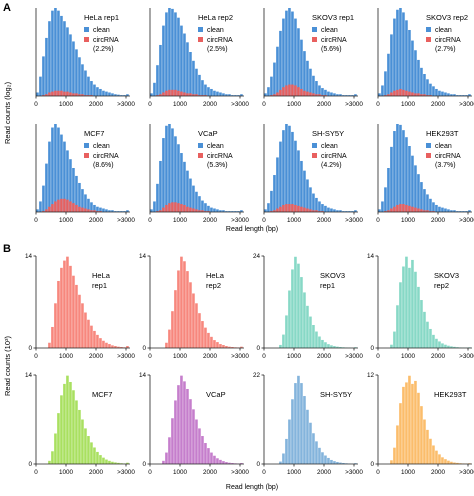 The image size is (474, 496). I want to click on chart-b-vcap-y-tick-label: 14, so click(143, 375).